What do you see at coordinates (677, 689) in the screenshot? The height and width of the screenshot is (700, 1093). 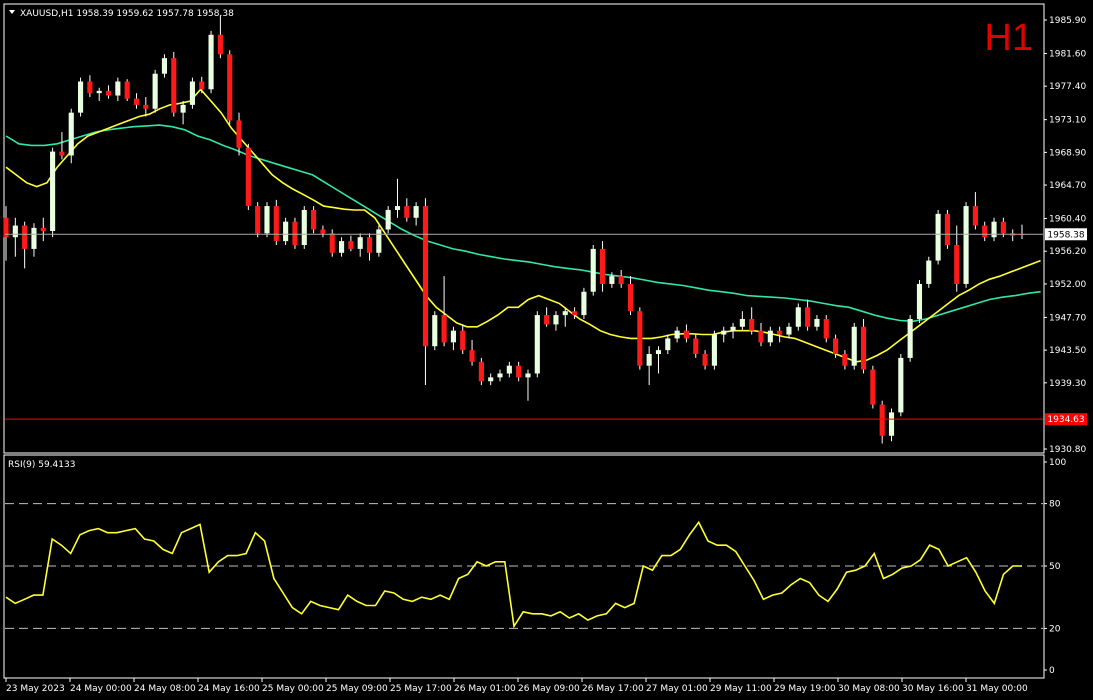 I see `time-tick-label: 27 May 01:00` at bounding box center [677, 689].